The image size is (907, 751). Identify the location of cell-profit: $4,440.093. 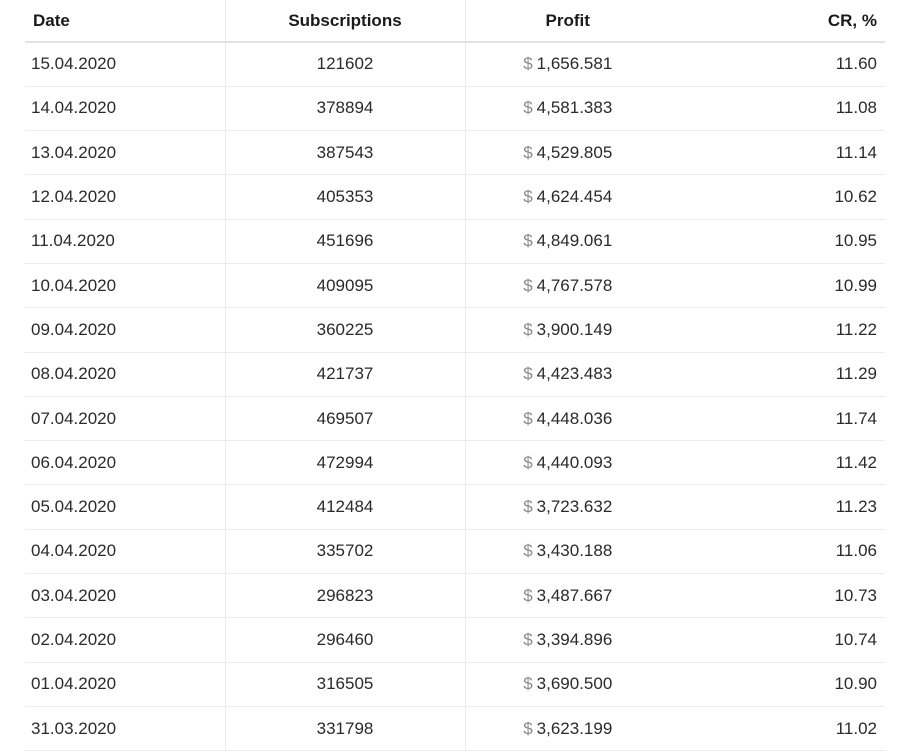
(567, 463).